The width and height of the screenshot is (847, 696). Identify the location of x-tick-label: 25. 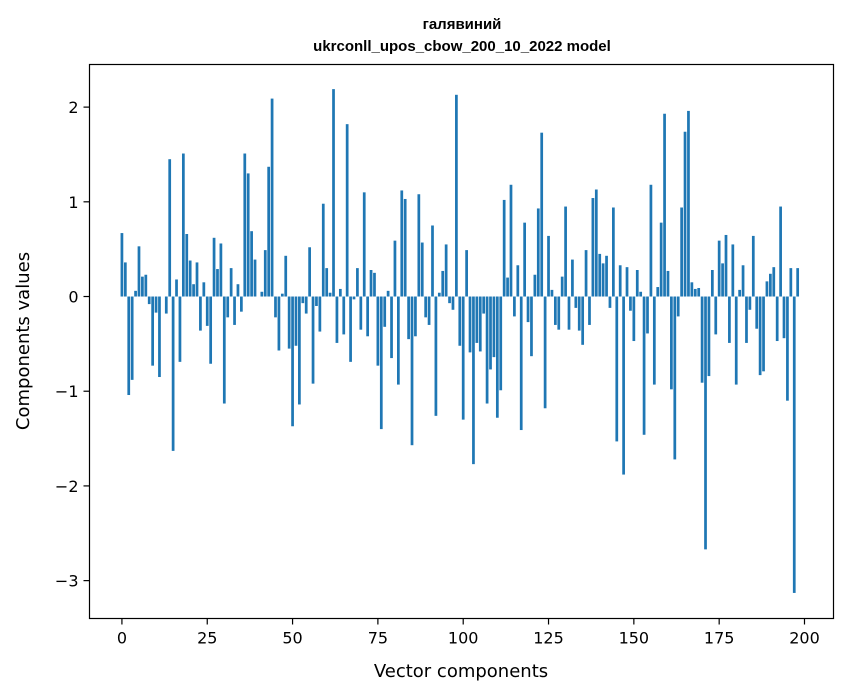
(207, 638).